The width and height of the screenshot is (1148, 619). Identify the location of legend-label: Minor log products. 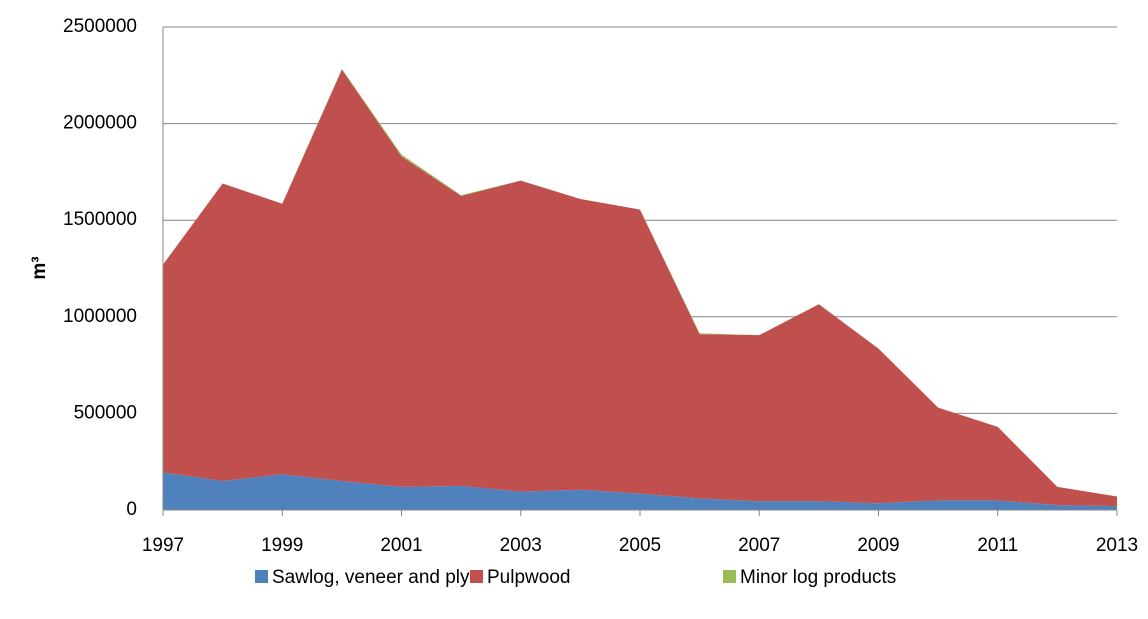
(818, 577).